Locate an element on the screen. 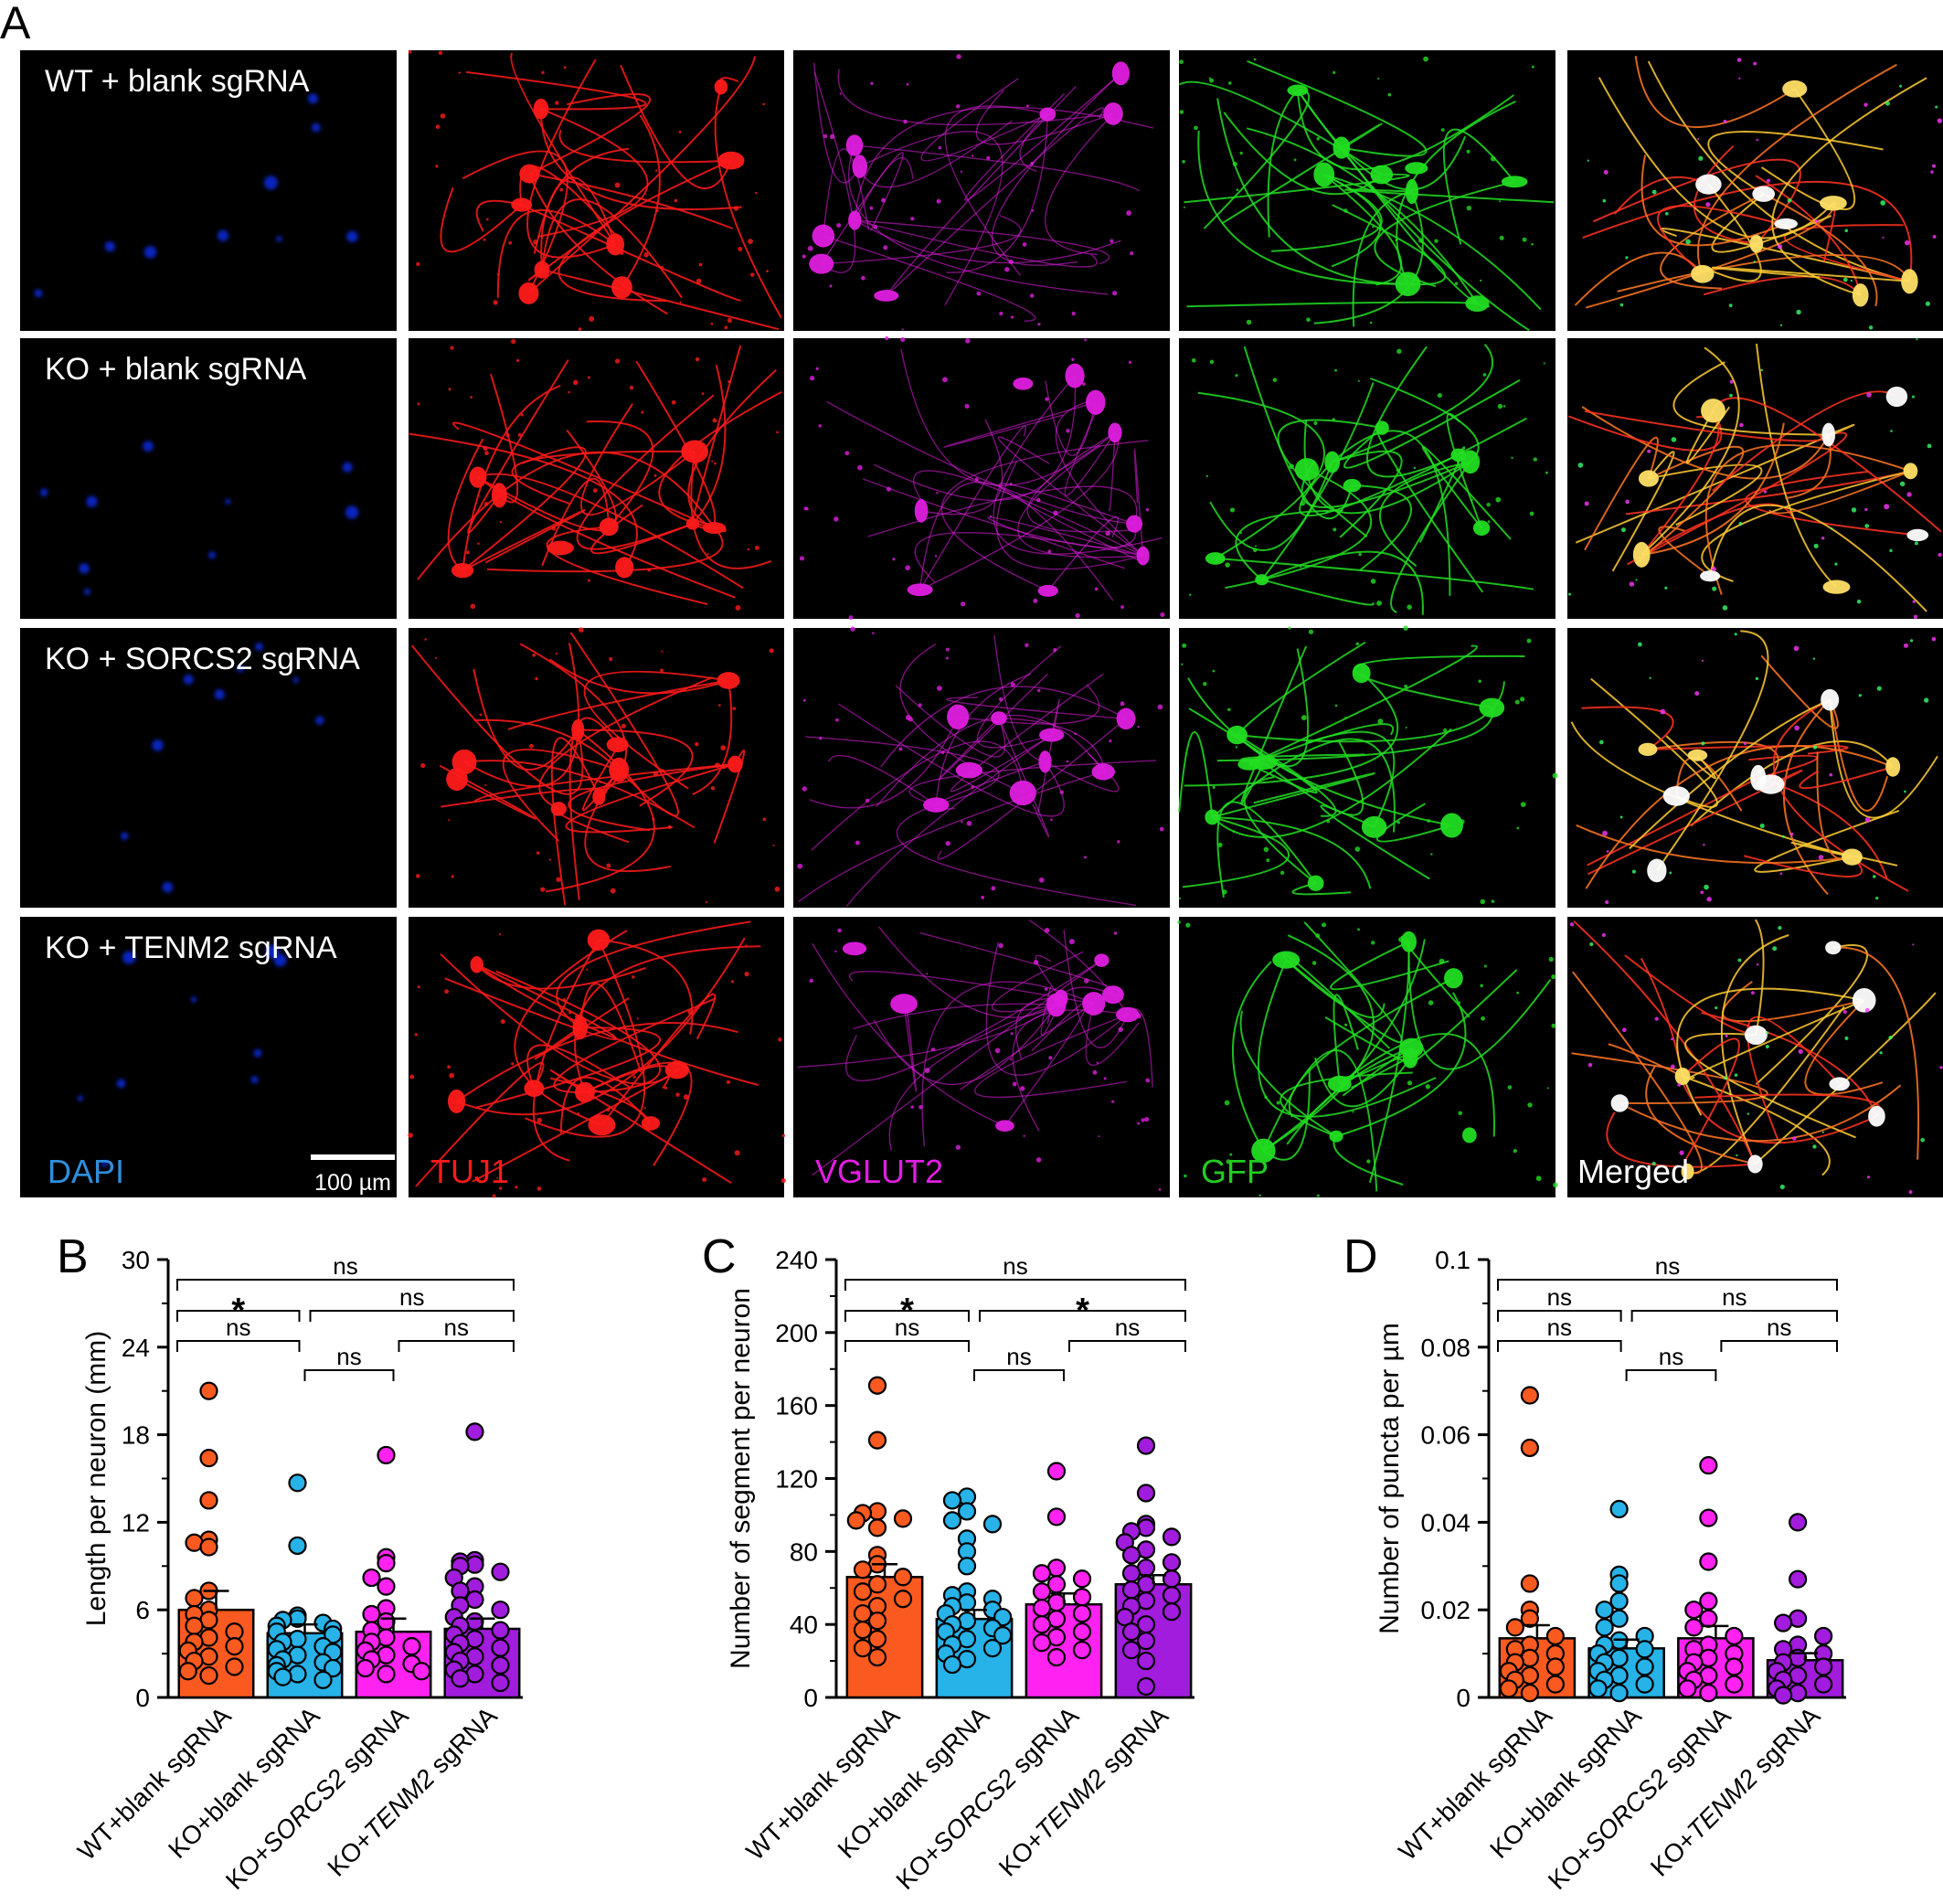 This screenshot has height=1904, width=1943. micrograph-r1-gfp is located at coordinates (1366, 191).